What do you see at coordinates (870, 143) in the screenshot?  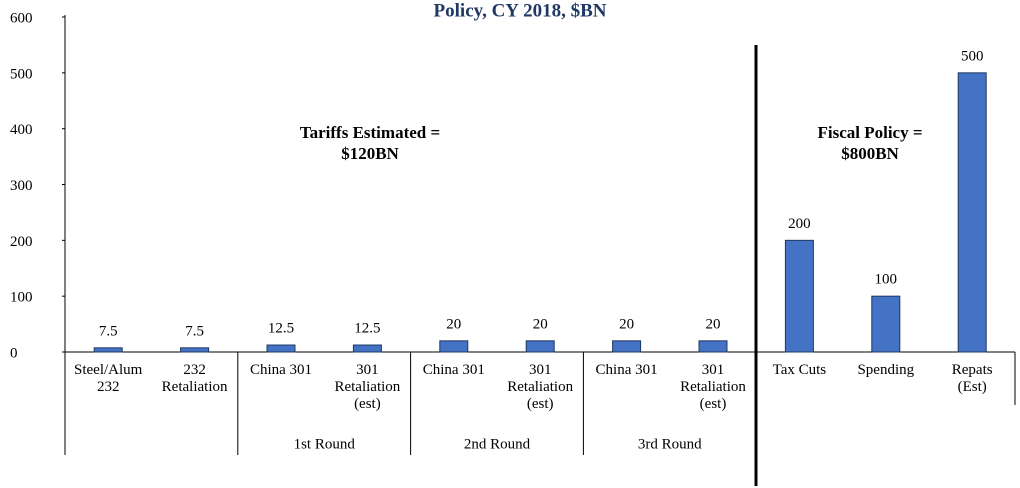 I see `annotation: Fiscal Policy = $800BN` at bounding box center [870, 143].